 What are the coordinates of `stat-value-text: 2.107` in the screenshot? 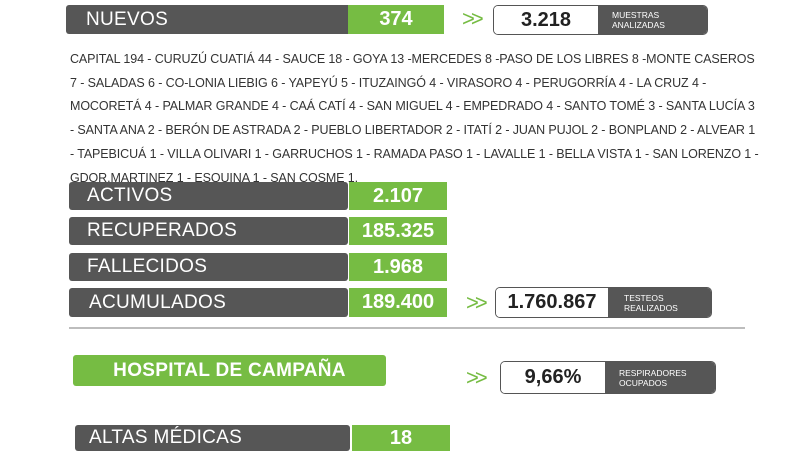 It's located at (398, 195).